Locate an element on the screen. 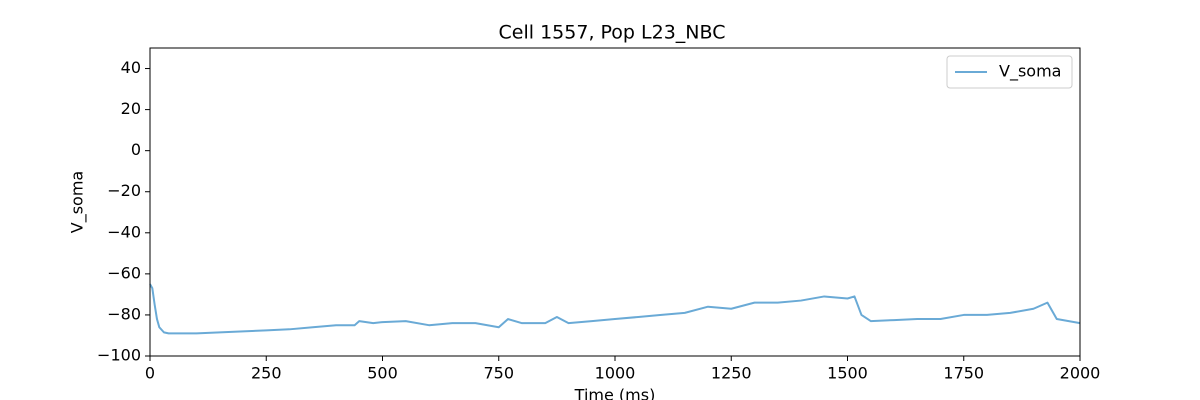  y-tick-label: −60 is located at coordinates (124, 272).